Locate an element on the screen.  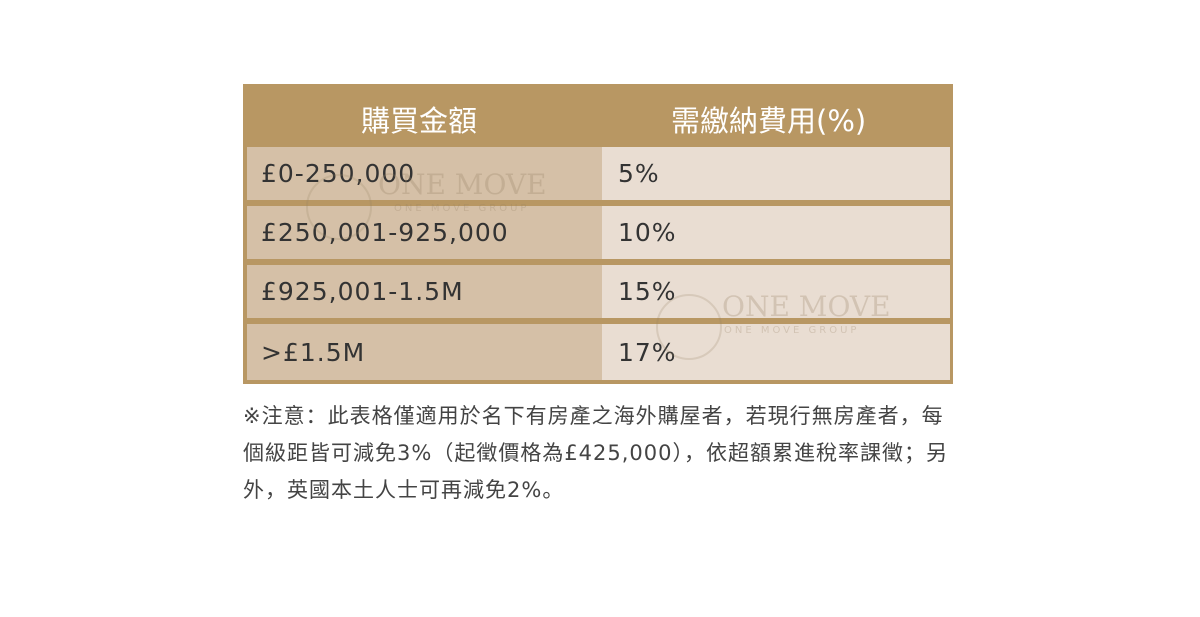
header-fee: 需繳納費用(%) is located at coordinates (769, 121).